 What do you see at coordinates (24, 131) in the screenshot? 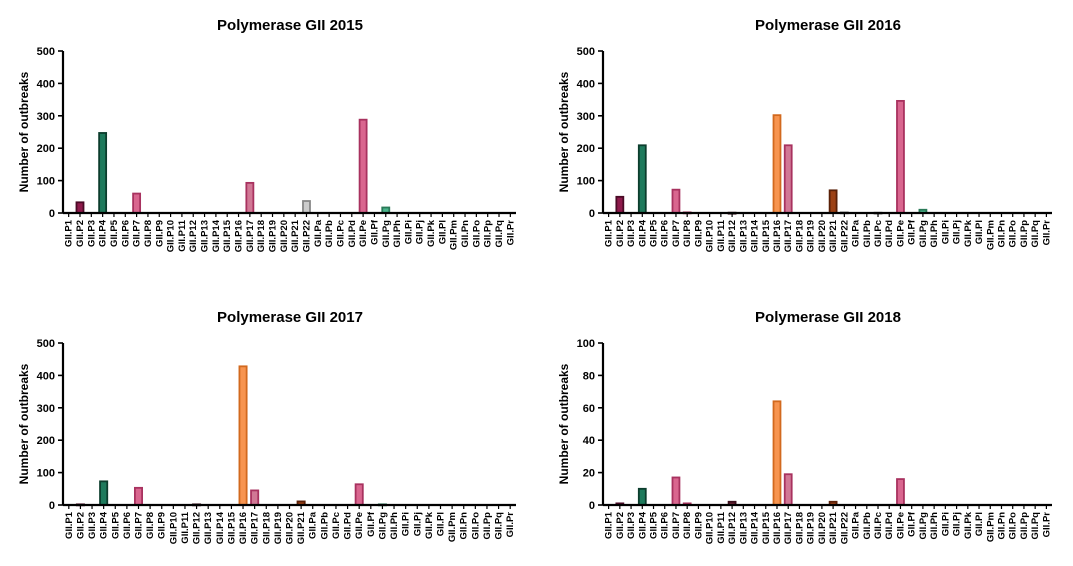
I see `y-axis-label: Number of outbreaks` at bounding box center [24, 131].